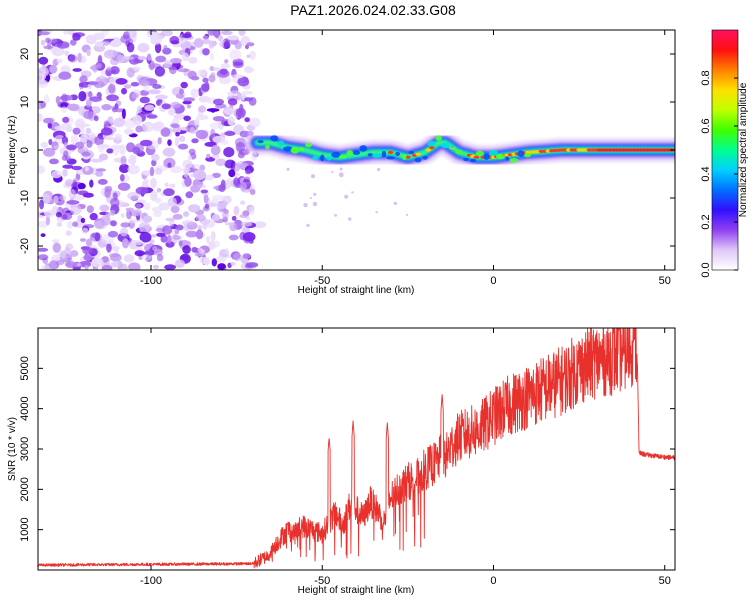  I want to click on spectrogram-y-tick-label: 20, so click(25, 54).